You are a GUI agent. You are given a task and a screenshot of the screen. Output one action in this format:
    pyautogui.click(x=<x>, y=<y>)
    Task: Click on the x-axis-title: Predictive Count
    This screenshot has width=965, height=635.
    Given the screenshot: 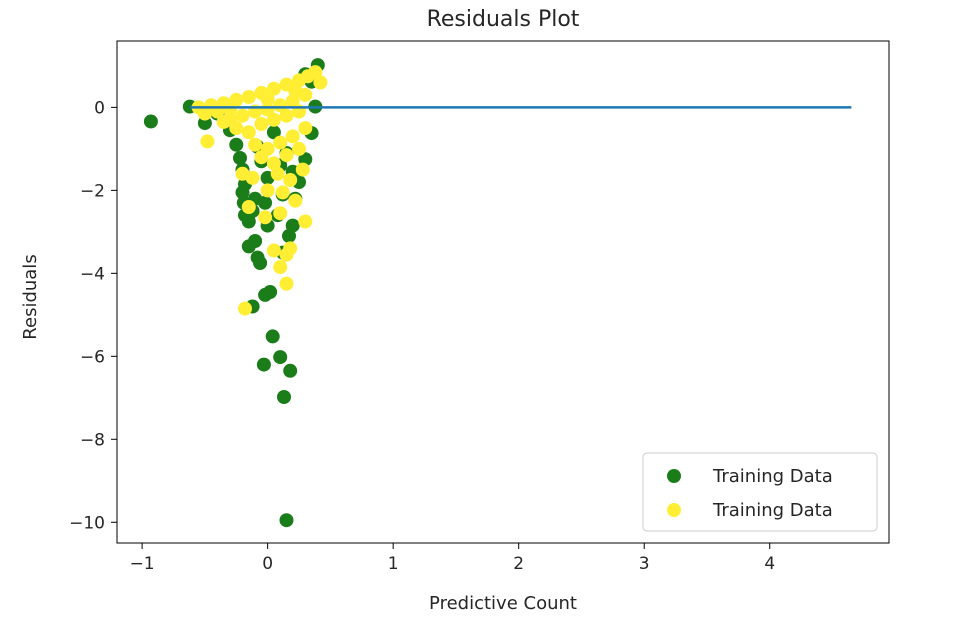 What is the action you would take?
    pyautogui.click(x=503, y=603)
    